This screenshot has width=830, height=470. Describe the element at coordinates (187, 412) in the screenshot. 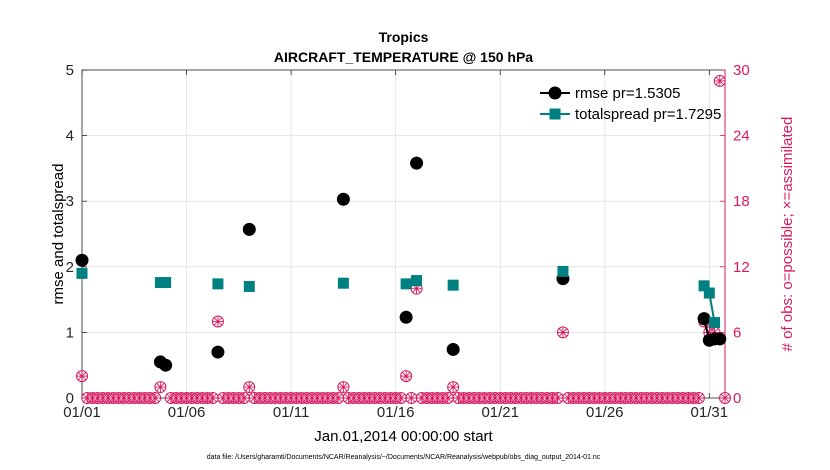

I see `x-tick-label: 01/06` at that location.